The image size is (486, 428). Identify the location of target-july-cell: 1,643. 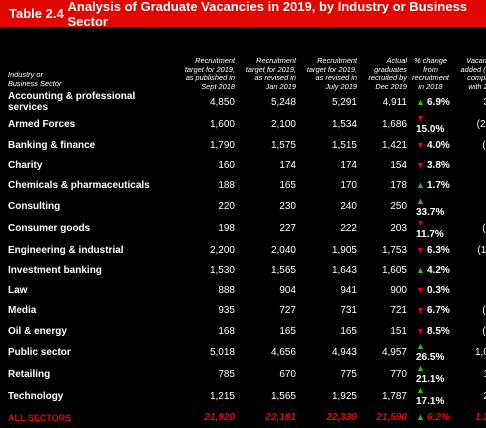
(344, 270).